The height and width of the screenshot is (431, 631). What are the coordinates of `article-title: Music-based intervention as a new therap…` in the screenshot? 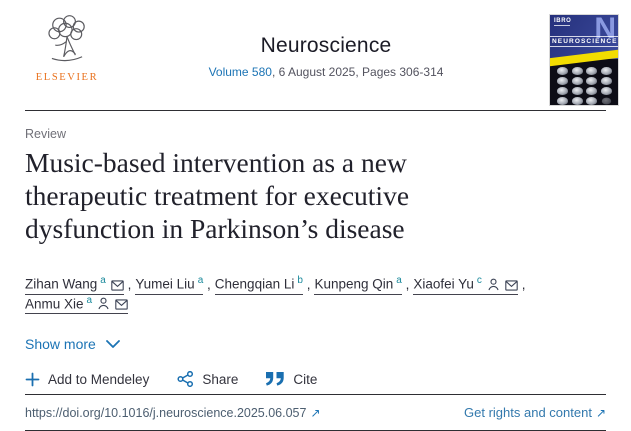 It's located at (217, 195).